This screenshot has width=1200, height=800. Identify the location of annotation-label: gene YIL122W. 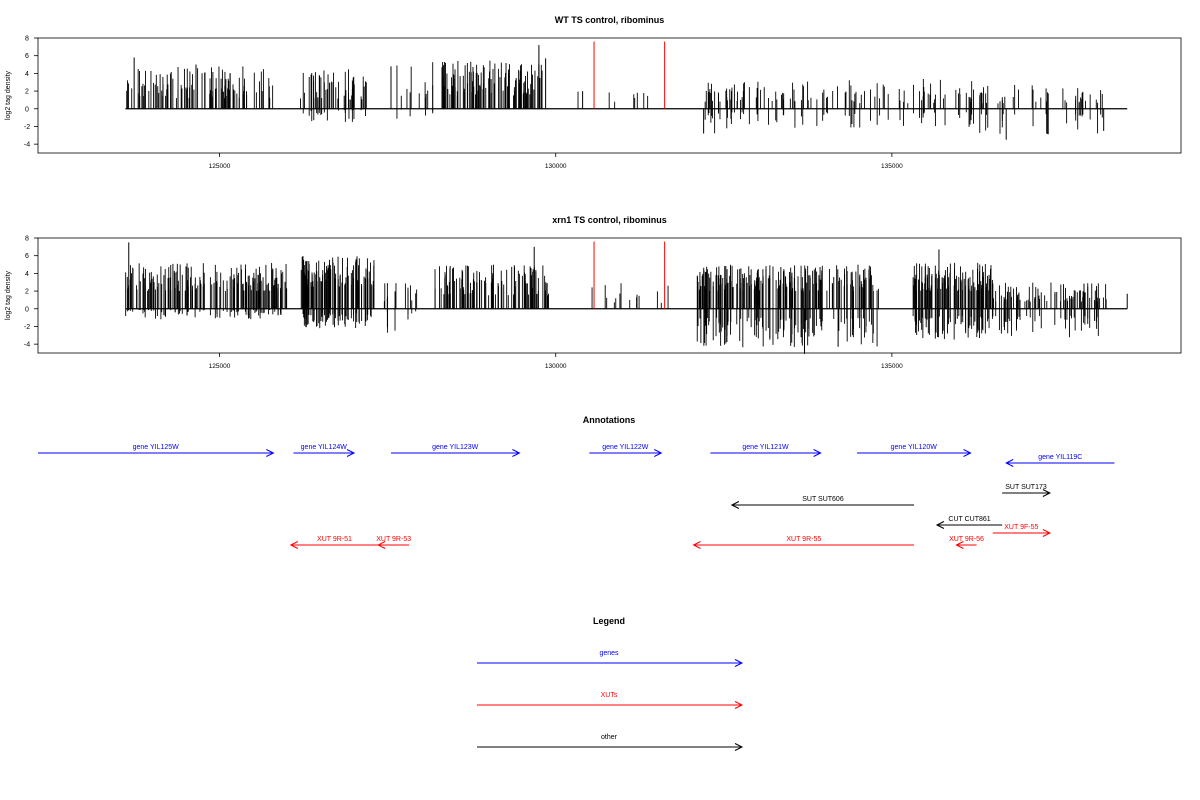
(625, 447).